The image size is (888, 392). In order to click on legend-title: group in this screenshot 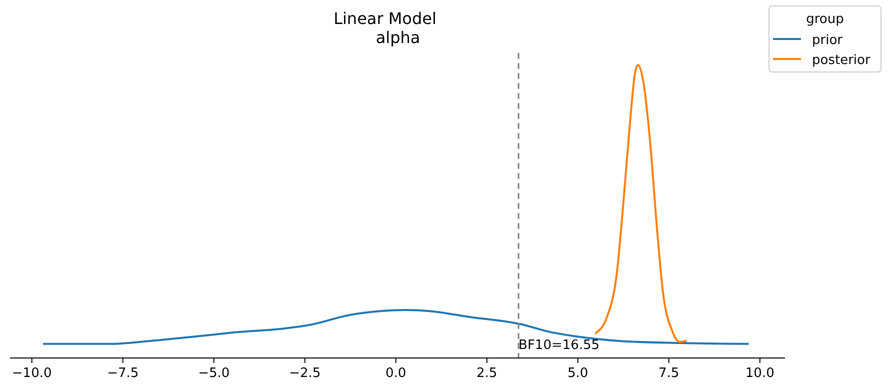, I will do `click(825, 19)`.